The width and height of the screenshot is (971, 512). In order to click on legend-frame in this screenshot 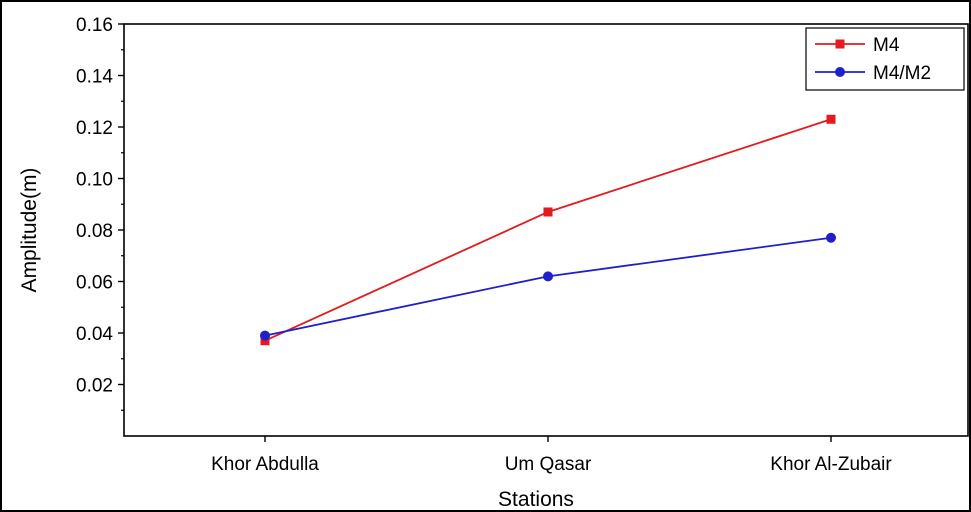, I will do `click(885, 59)`.